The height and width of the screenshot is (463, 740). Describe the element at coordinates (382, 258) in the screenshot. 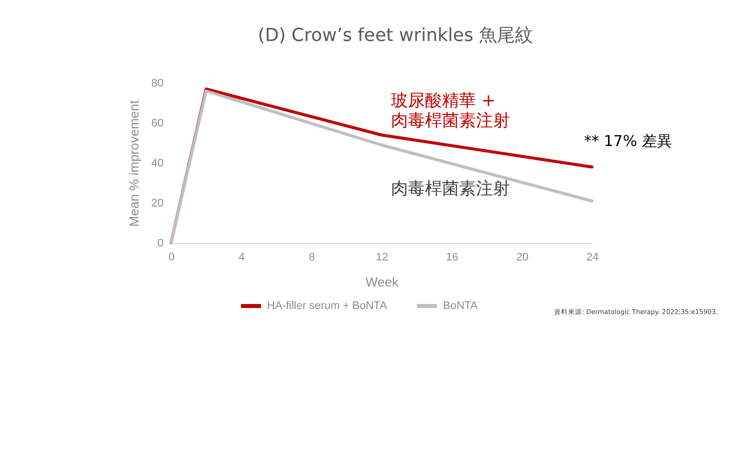

I see `x-tick-label: 12` at that location.